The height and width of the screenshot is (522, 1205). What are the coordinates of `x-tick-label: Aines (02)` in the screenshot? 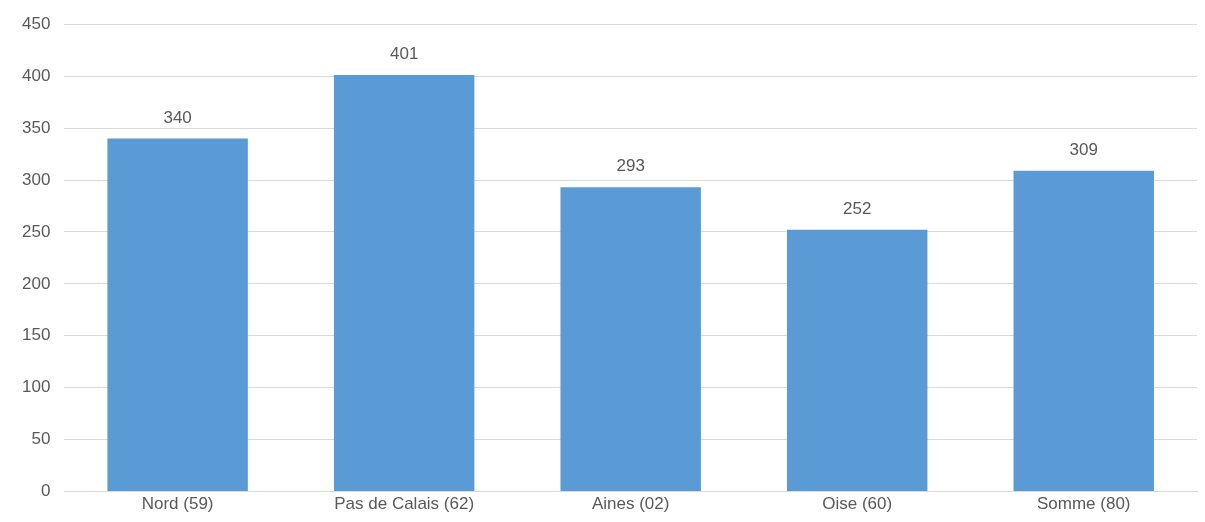 It's located at (630, 504).